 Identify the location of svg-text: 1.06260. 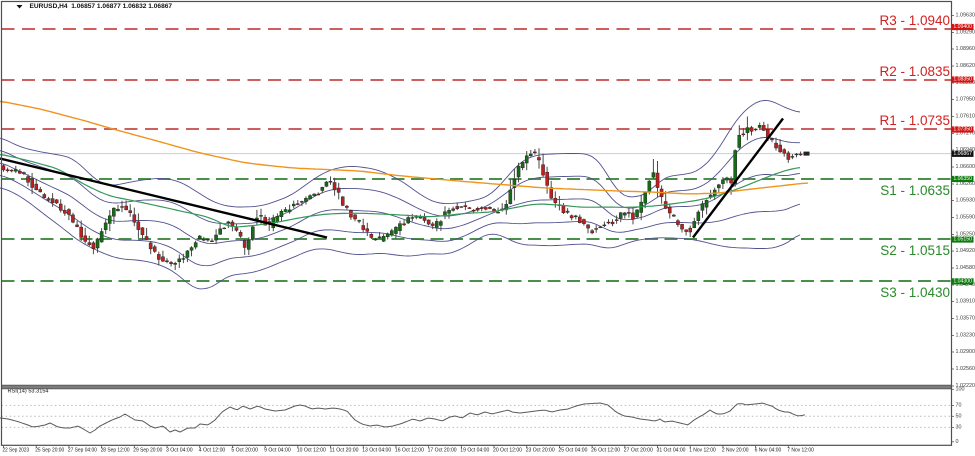
(965, 184).